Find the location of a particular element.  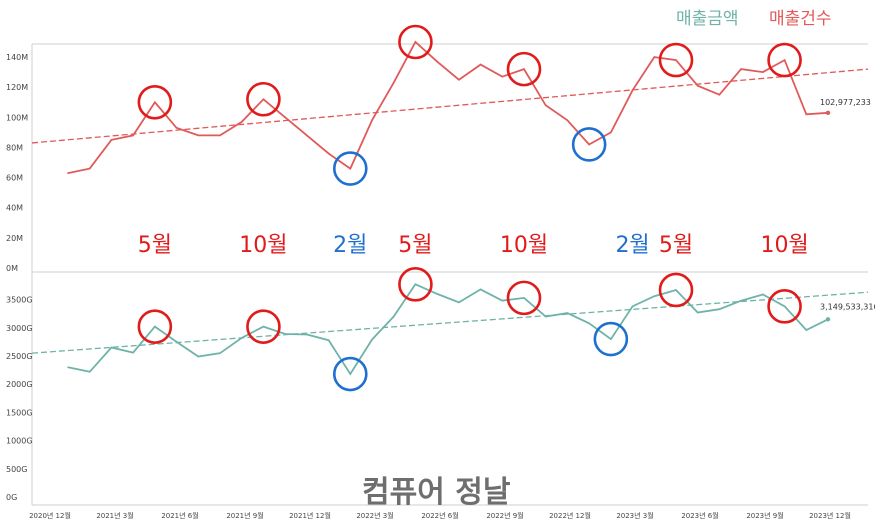

y-tick-label: 3000G is located at coordinates (19, 328).